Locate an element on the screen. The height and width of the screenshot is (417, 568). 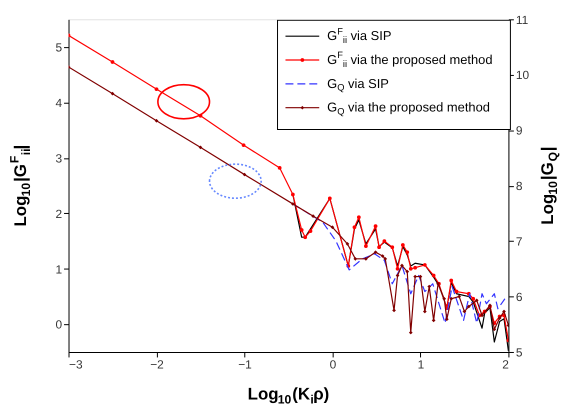
y-tick-label: 0 is located at coordinates (58, 325).